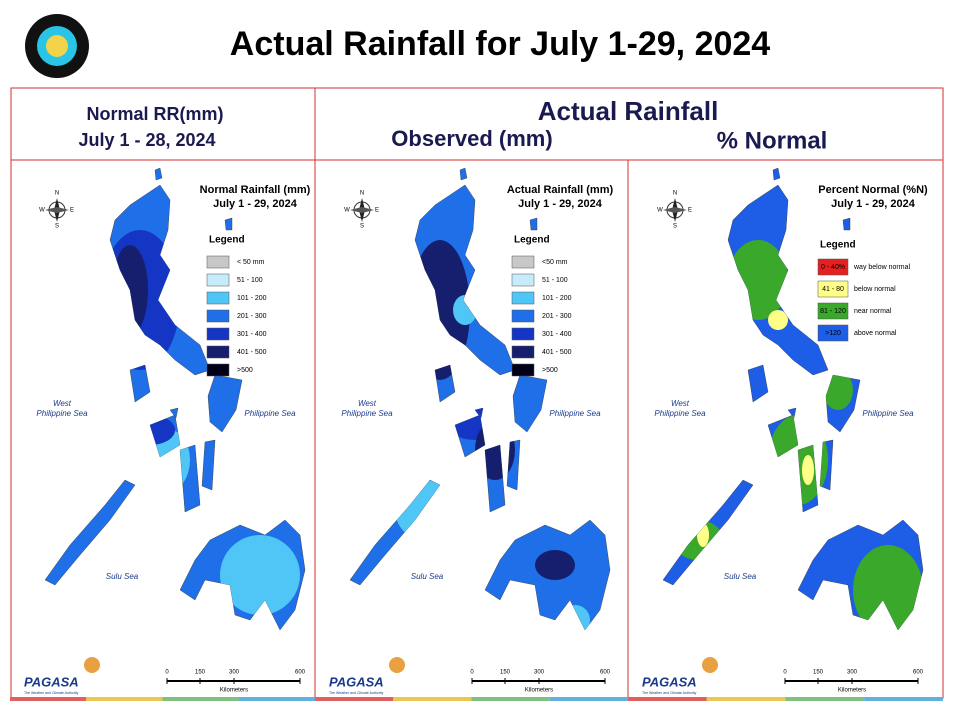 The height and width of the screenshot is (720, 960). Describe the element at coordinates (772, 140) in the screenshot. I see `header-percent: % Normal` at that location.